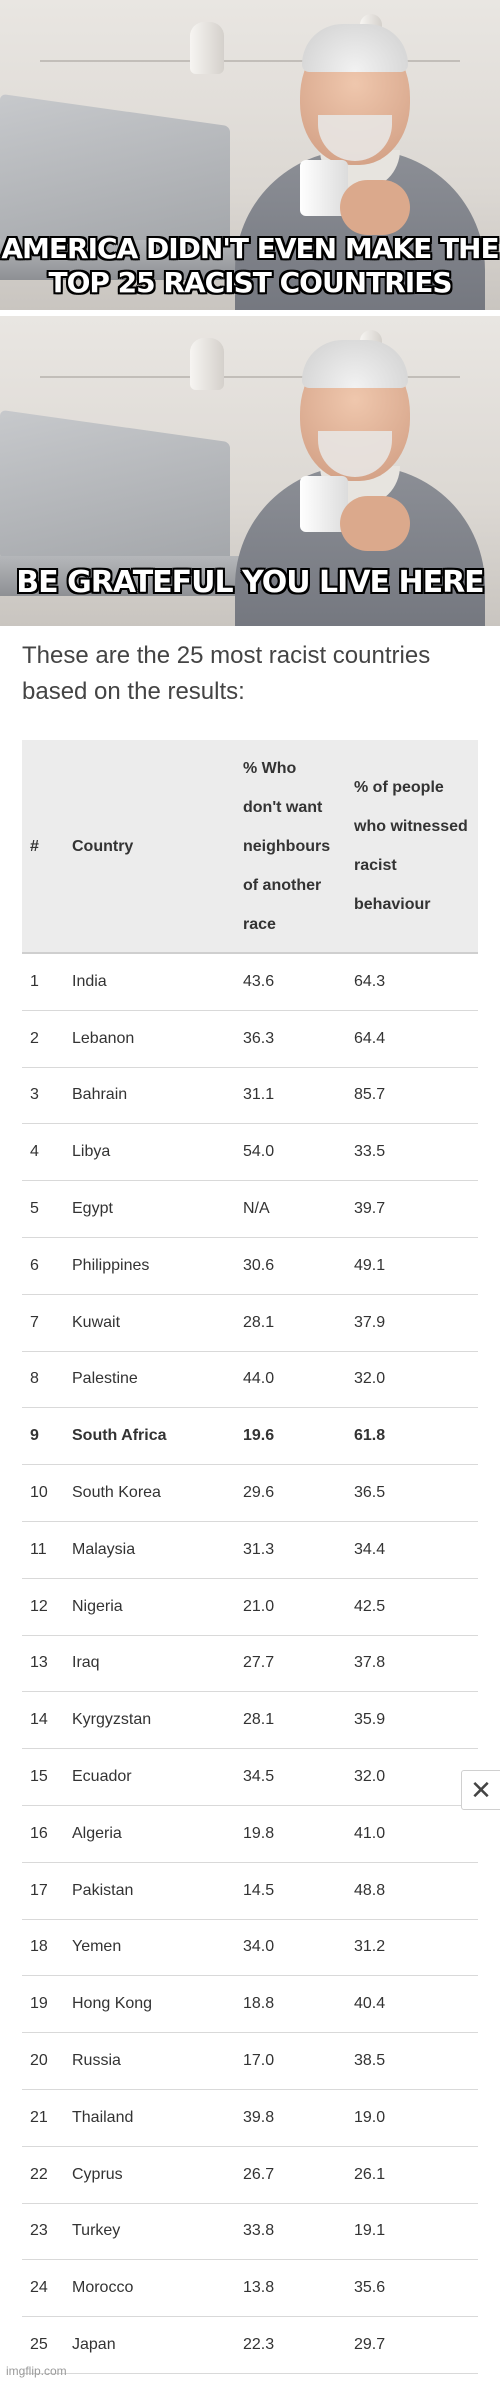  Describe the element at coordinates (412, 2118) in the screenshot. I see `cell-witnessed: 19.0` at that location.